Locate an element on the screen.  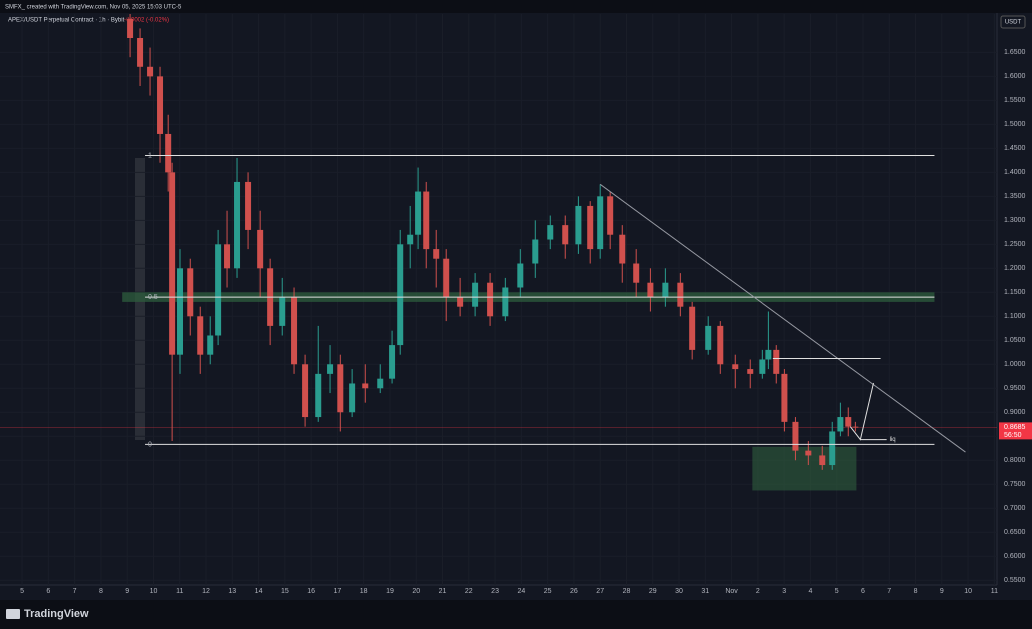
price-change: -0.0002 (-0.02%) is located at coordinates (146, 21).